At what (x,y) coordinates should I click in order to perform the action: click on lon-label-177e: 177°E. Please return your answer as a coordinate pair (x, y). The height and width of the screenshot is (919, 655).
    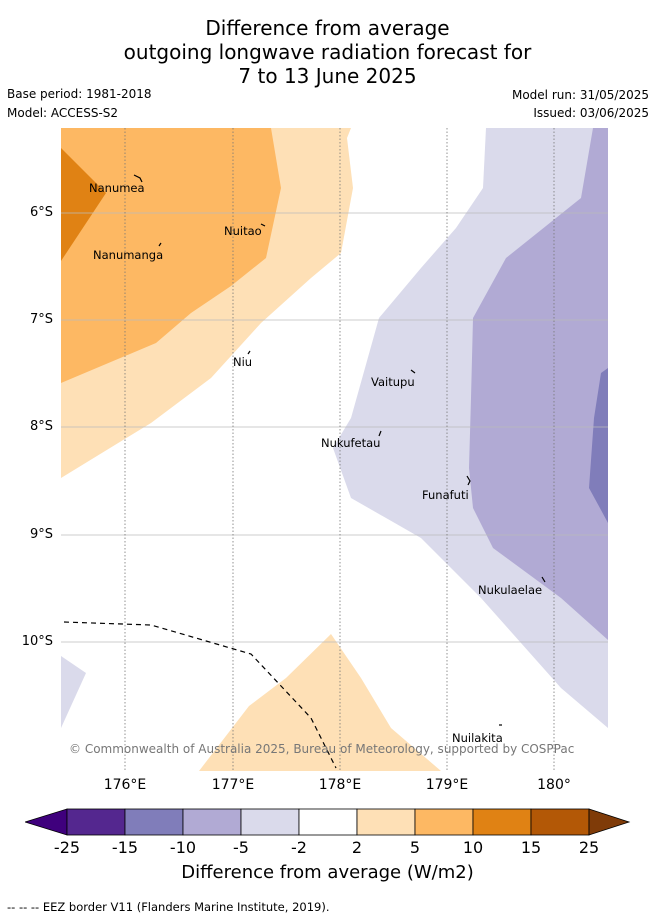
    Looking at the image, I should click on (233, 785).